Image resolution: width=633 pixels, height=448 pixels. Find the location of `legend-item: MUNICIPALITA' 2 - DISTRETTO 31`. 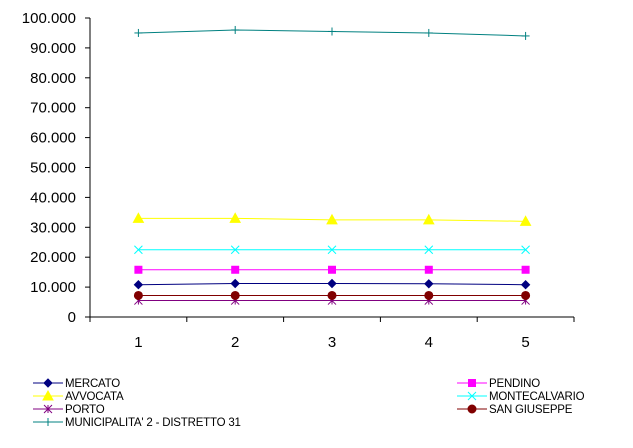

legend-item: MUNICIPALITA' 2 - DISTRETTO 31 is located at coordinates (137, 423).